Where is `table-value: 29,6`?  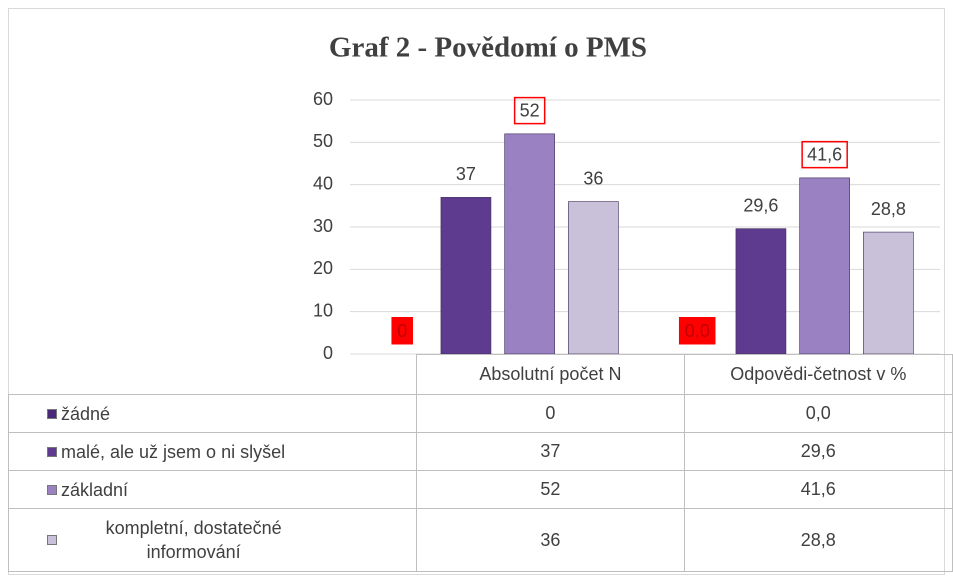 table-value: 29,6 is located at coordinates (818, 451).